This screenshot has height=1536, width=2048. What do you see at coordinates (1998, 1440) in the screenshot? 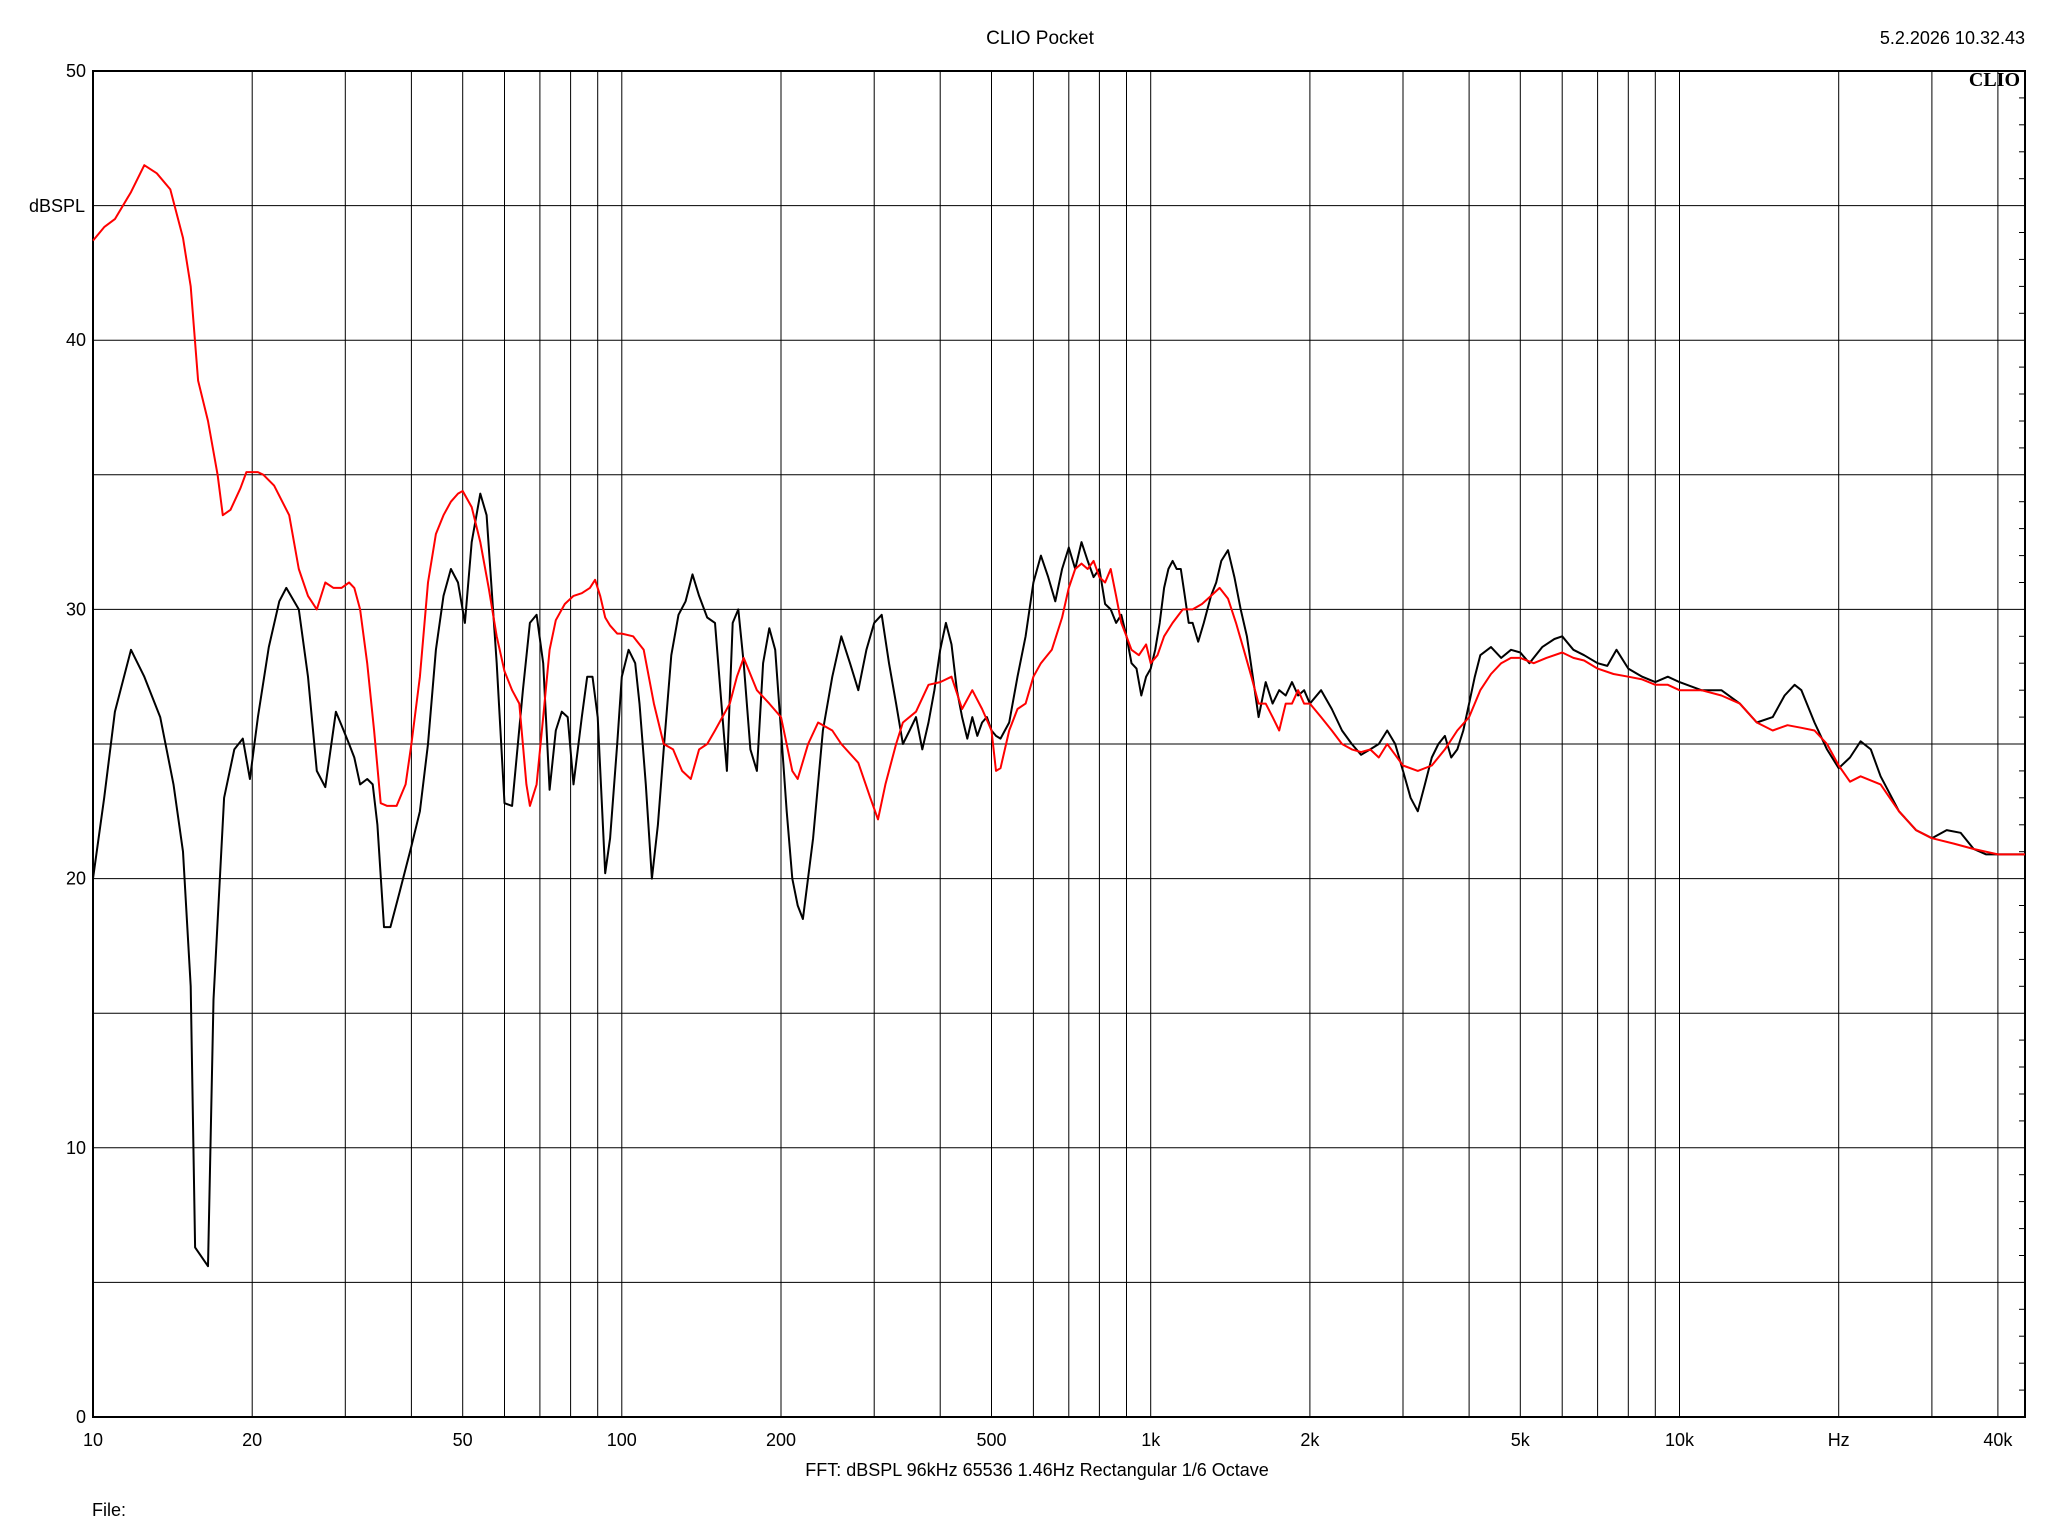
I see `x-tick-label: 40k` at bounding box center [1998, 1440].